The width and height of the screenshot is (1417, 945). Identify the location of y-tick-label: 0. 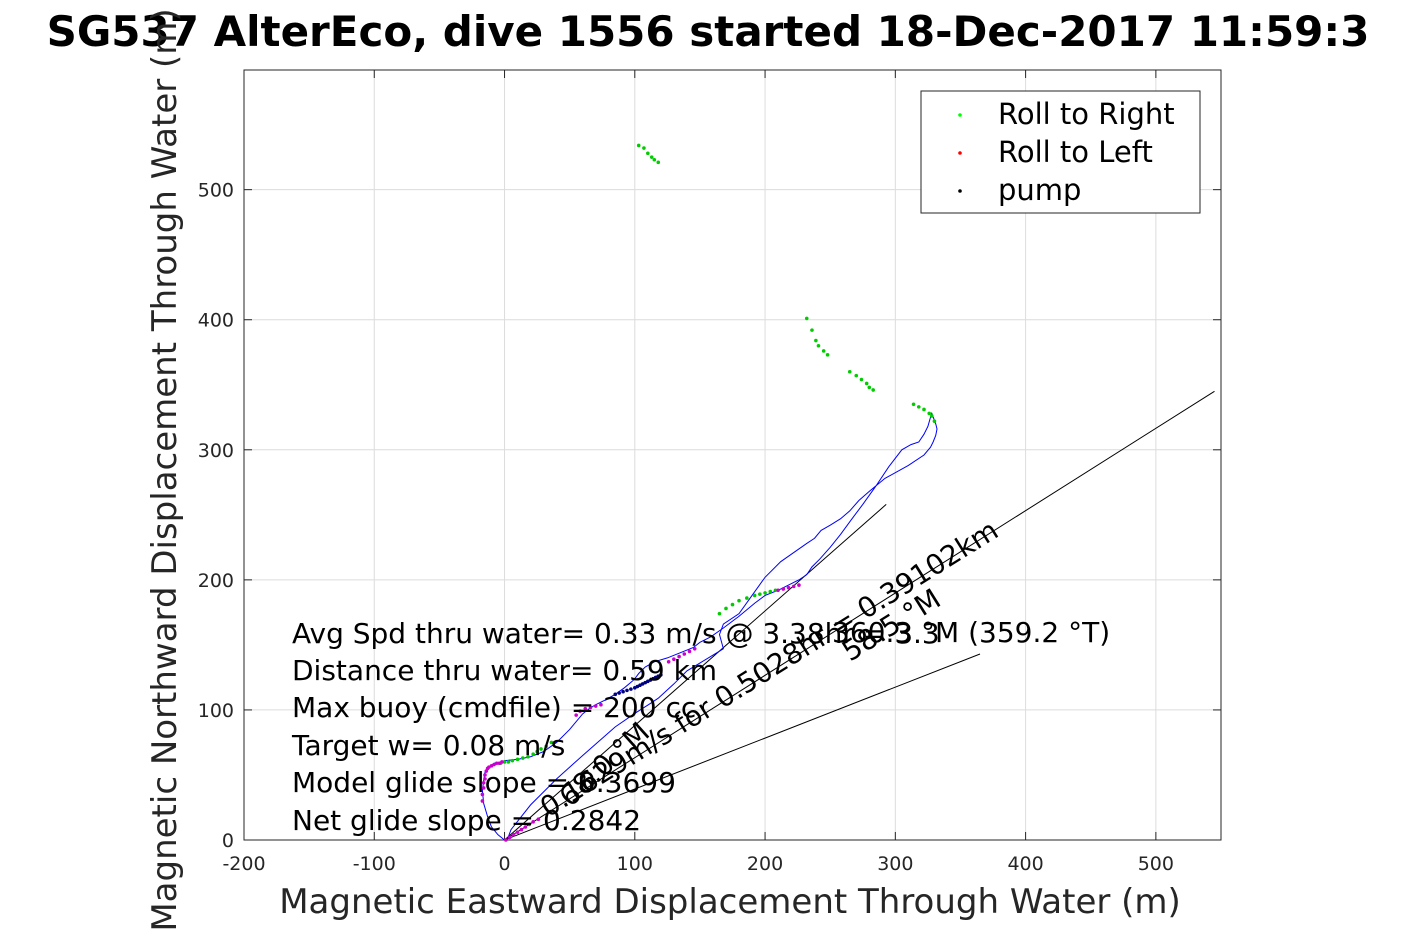
(228, 841).